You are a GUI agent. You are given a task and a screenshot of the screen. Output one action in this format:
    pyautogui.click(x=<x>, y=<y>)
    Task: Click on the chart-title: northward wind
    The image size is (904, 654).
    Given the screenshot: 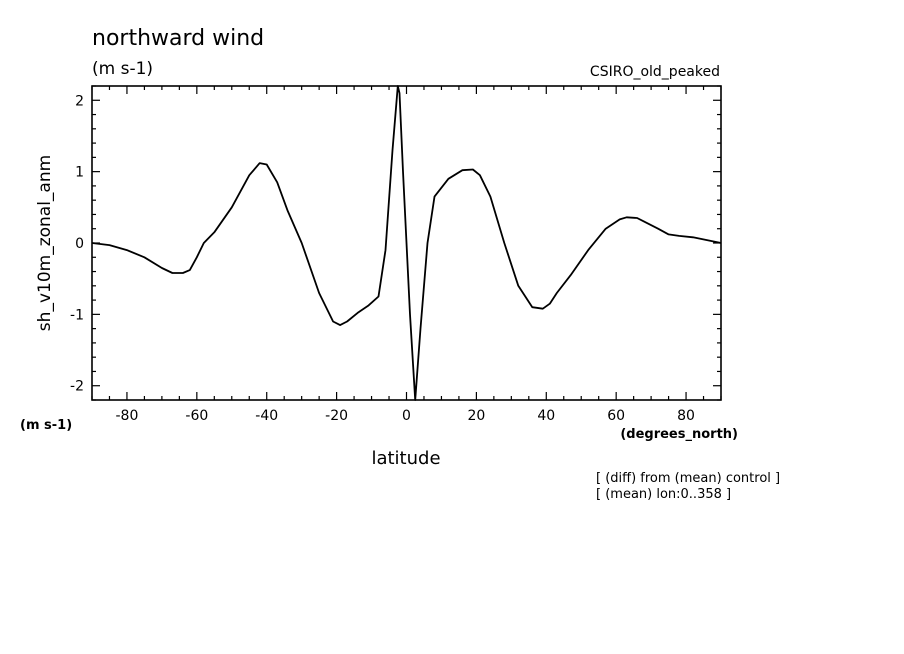 What is the action you would take?
    pyautogui.click(x=178, y=38)
    